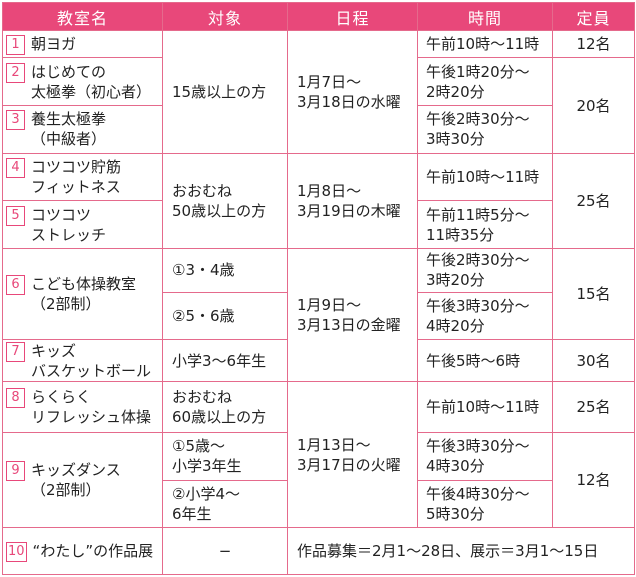 The image size is (636, 577). What do you see at coordinates (91, 81) in the screenshot?
I see `class-name: はじめての 太極拳（初心者）` at bounding box center [91, 81].